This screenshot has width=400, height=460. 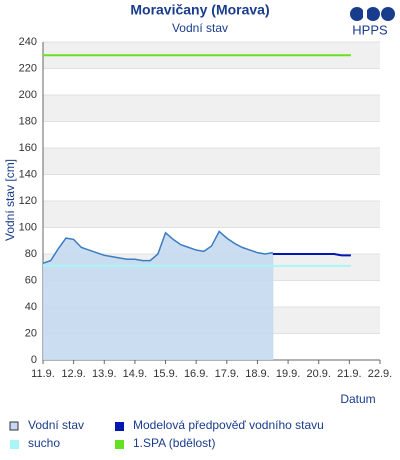 I want to click on y-tick-label: 140, so click(x=28, y=174).